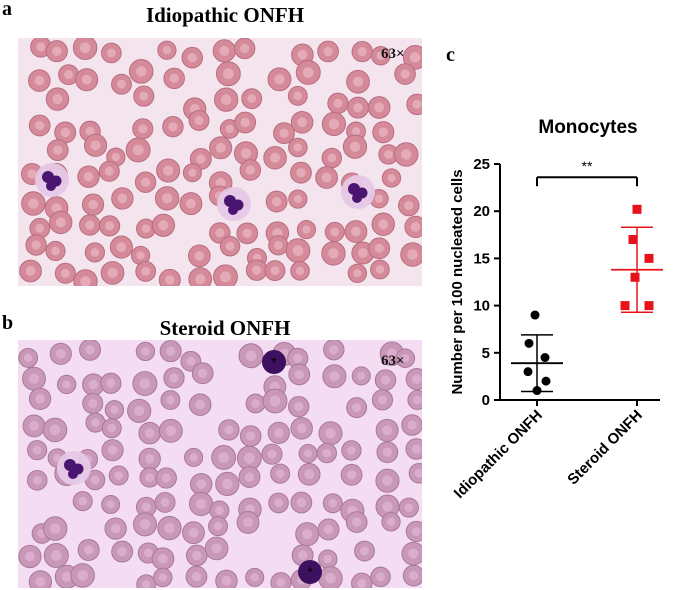  What do you see at coordinates (605, 448) in the screenshot?
I see `x-tick-label: Steroid ONFH` at bounding box center [605, 448].